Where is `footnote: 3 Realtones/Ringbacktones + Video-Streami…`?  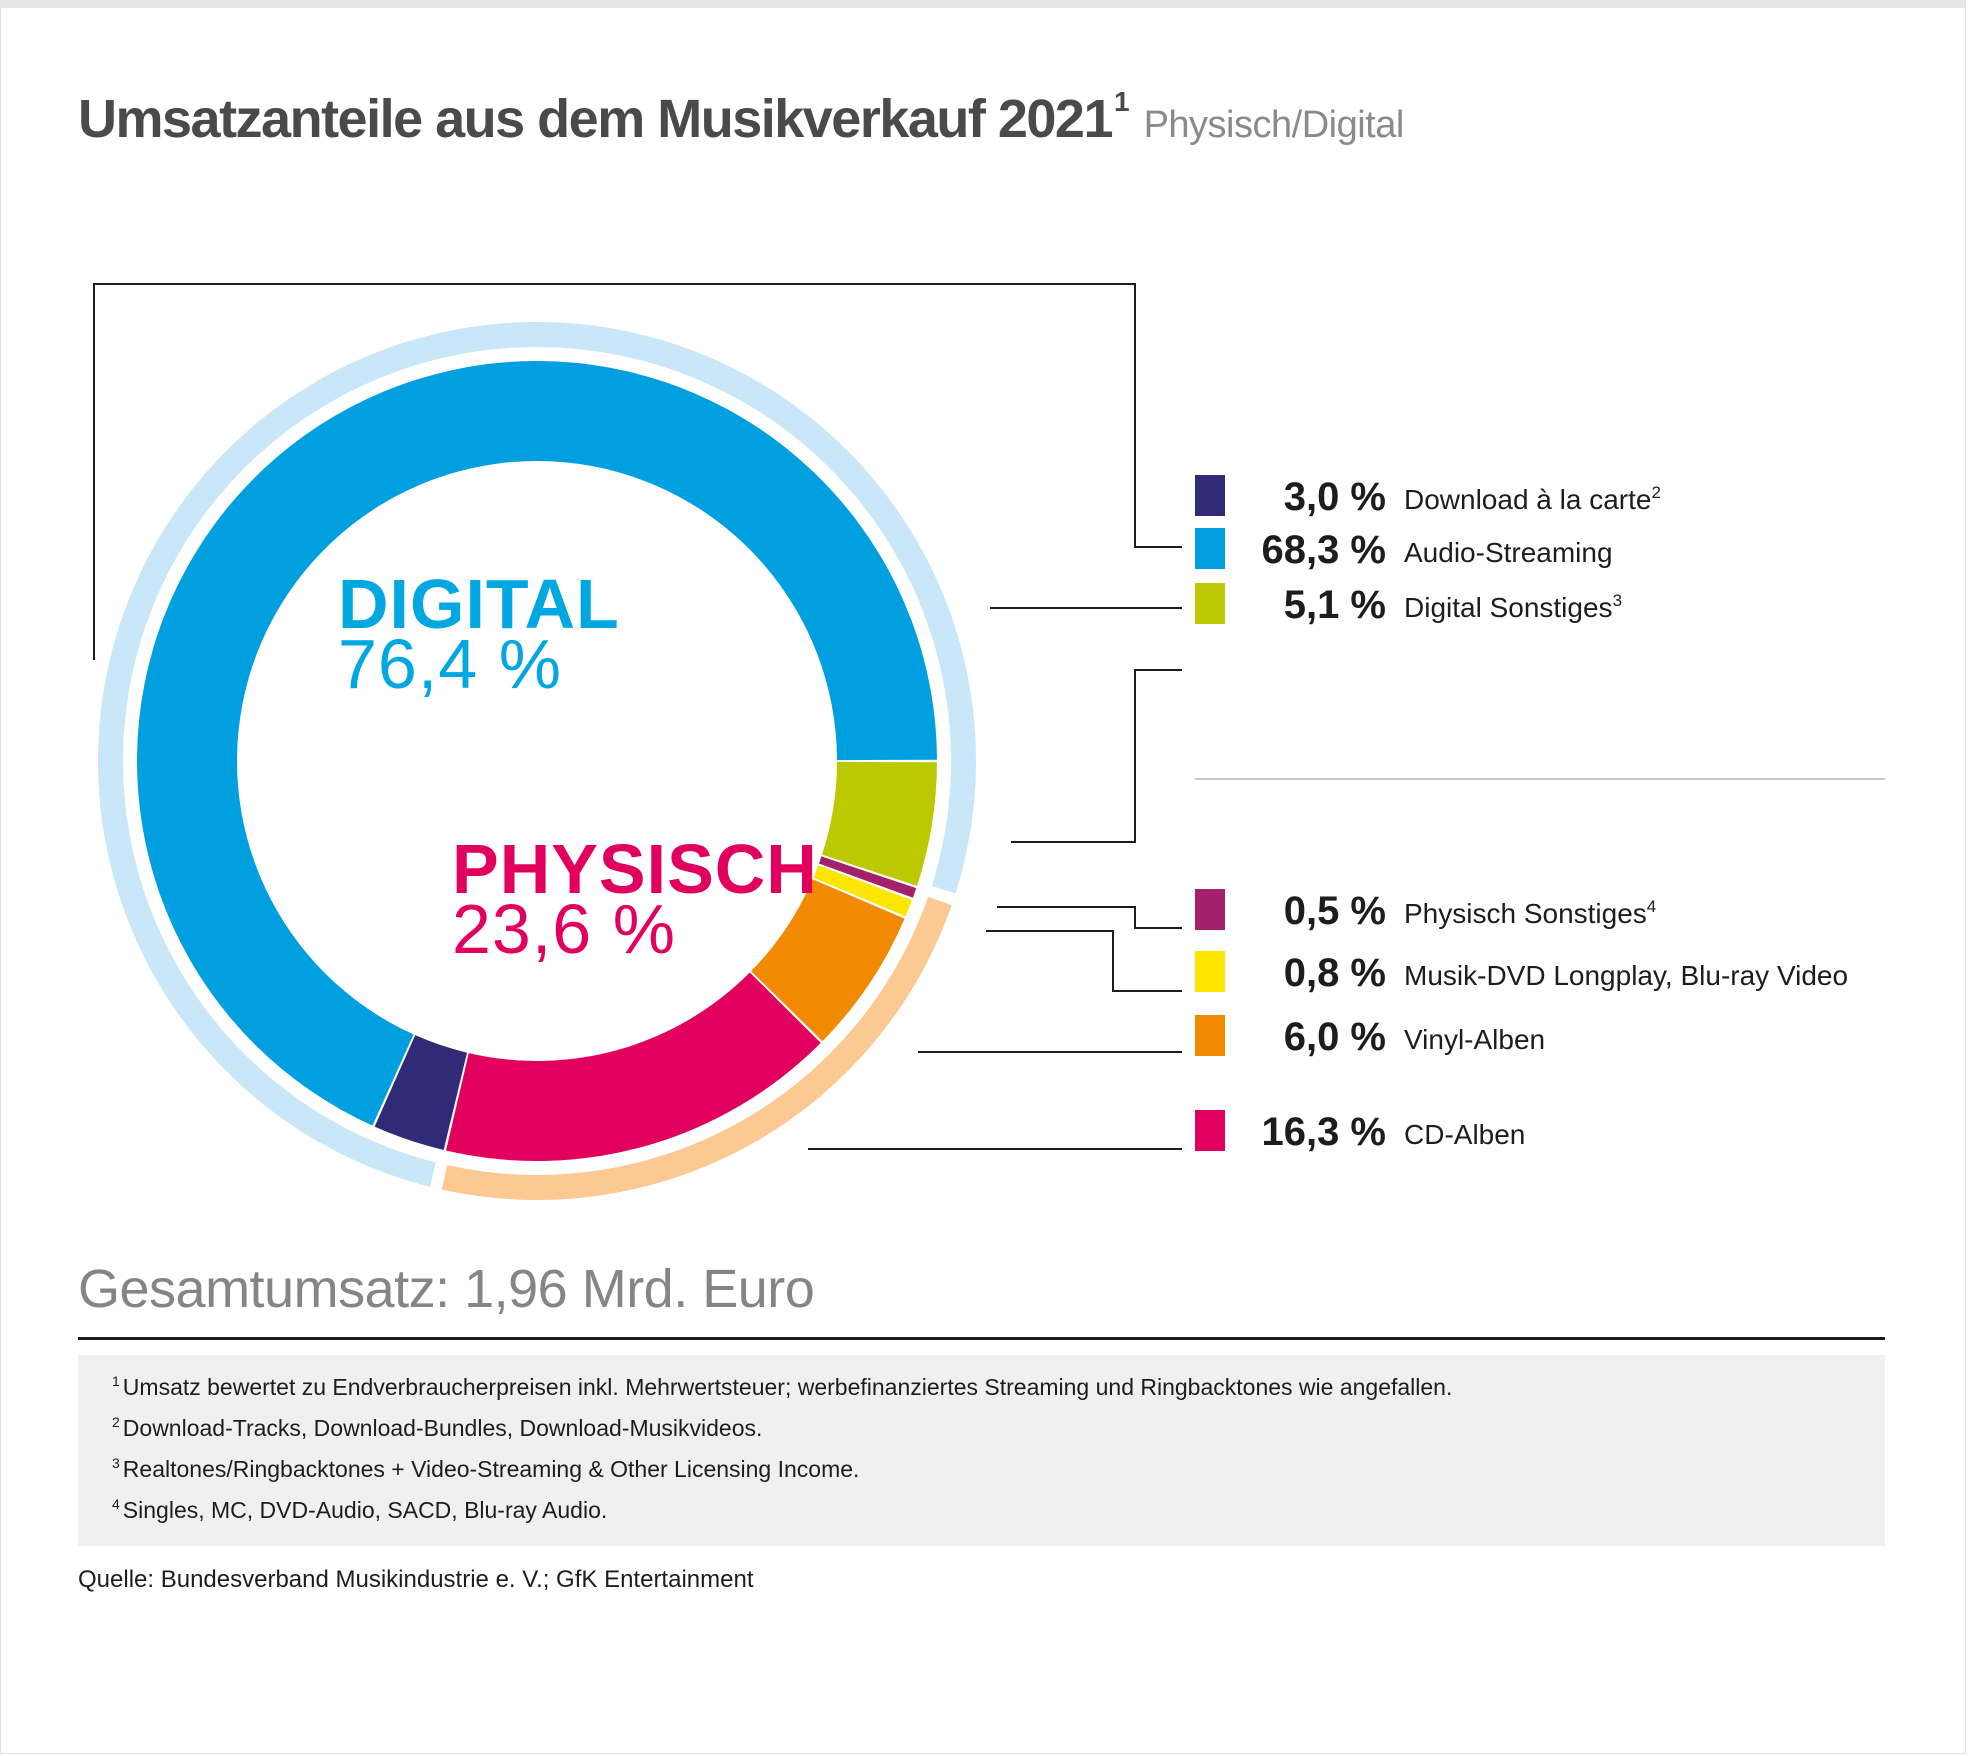
footnote: 3 Realtones/Ringbacktones + Video-Streami… is located at coordinates (485, 1469).